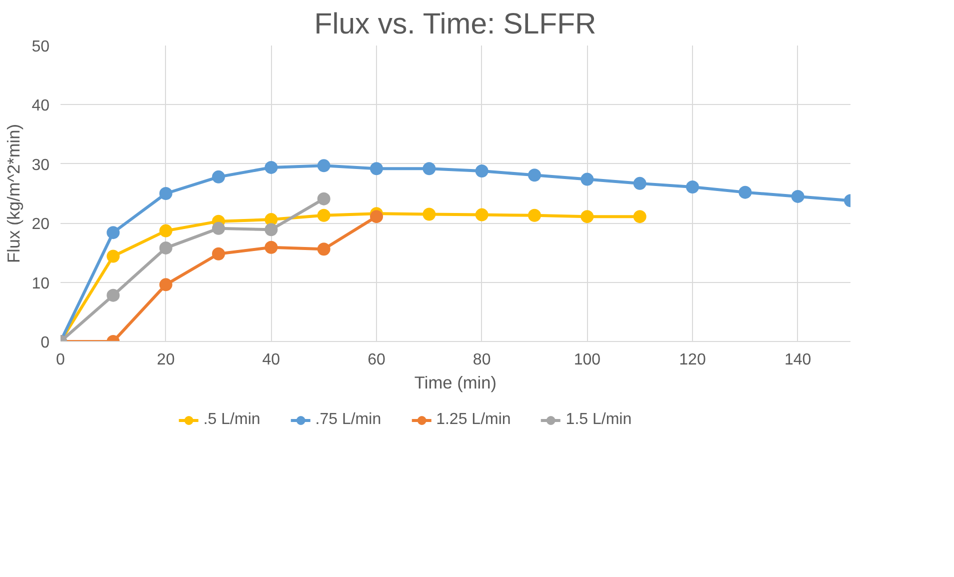 This screenshot has height=577, width=954. What do you see at coordinates (231, 420) in the screenshot?
I see `legend-label: .5 L/min` at bounding box center [231, 420].